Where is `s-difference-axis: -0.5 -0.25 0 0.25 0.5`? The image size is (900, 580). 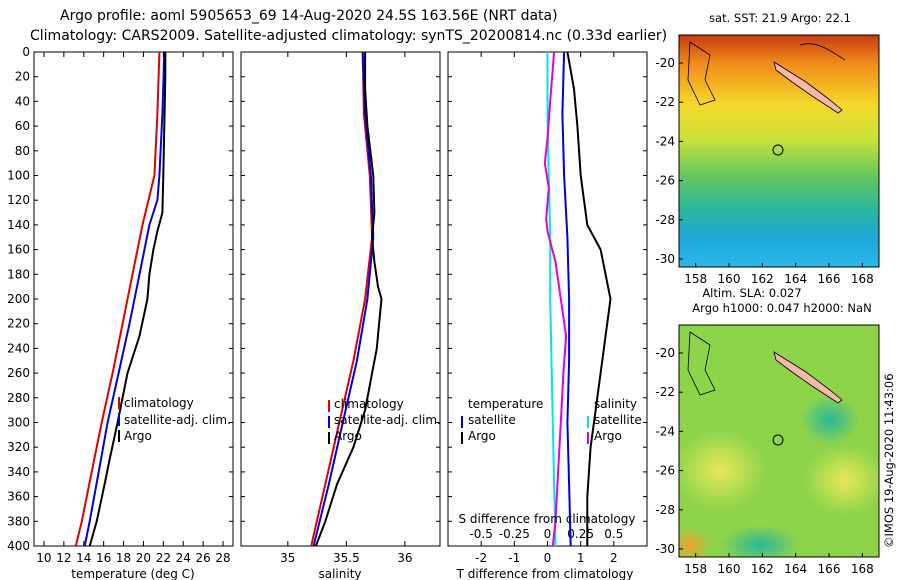
s-difference-axis: -0.5 -0.25 0 0.25 0.5 is located at coordinates (546, 534).